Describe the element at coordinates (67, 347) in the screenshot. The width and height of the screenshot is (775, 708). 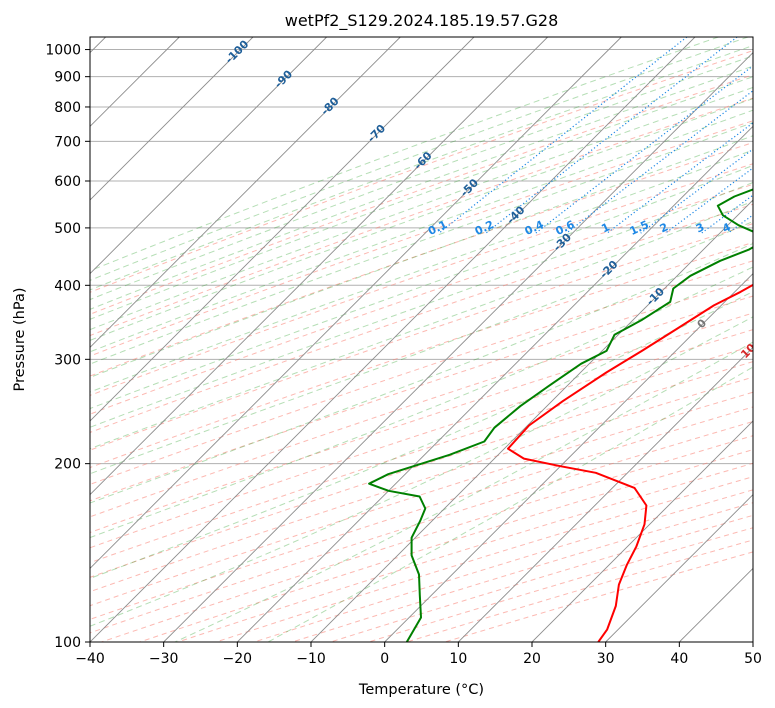
I see `y-axis: 100 200 300 400 500 600 700 800 900 1000` at that location.